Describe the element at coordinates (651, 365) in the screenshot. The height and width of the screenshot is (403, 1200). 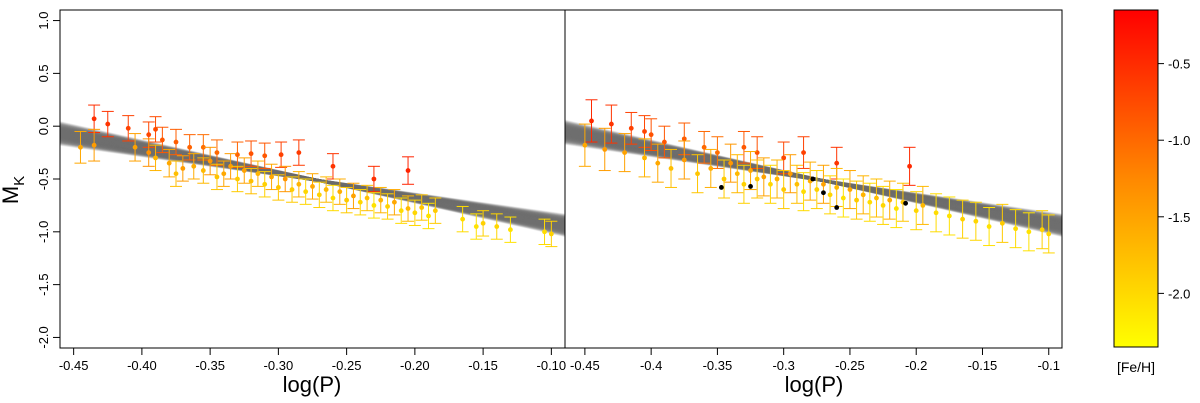
I see `x-tick-label: -0.4` at that location.